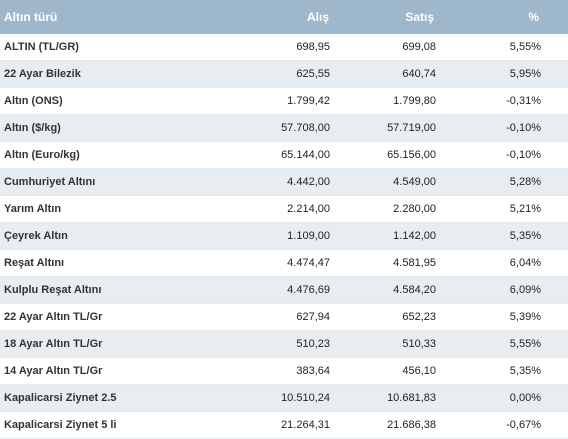 The width and height of the screenshot is (568, 439). Describe the element at coordinates (267, 344) in the screenshot. I see `cell-buy-price: 510,23` at that location.